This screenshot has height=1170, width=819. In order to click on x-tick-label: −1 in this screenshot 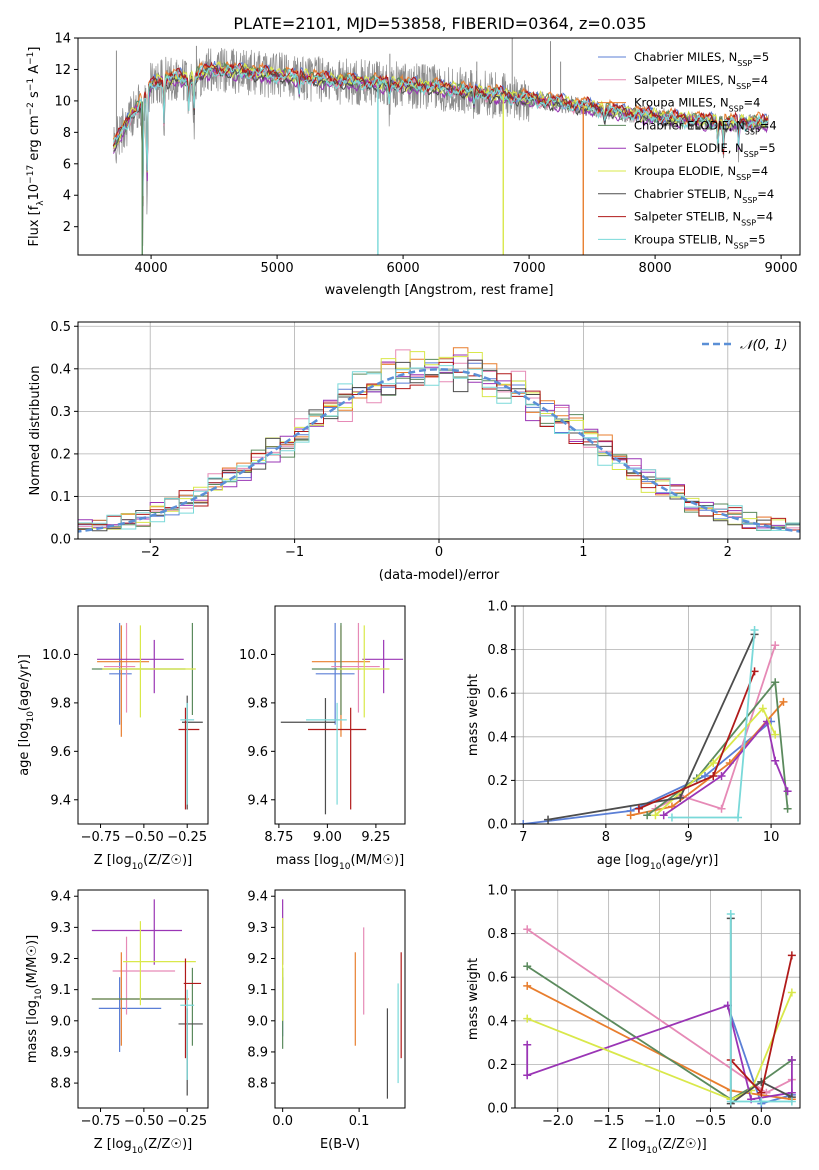, I will do `click(294, 552)`.